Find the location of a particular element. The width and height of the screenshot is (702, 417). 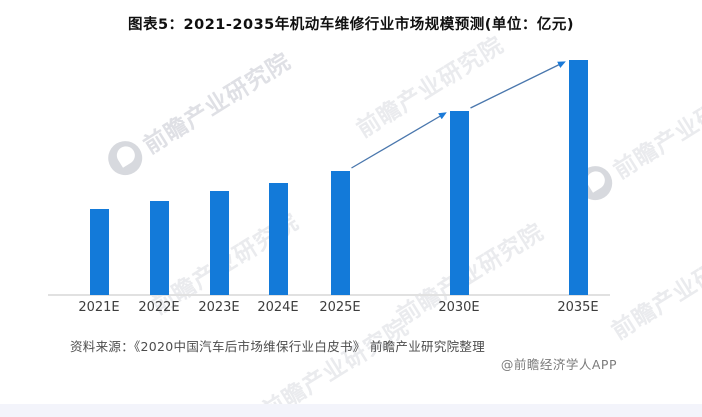

chart-title: 图表5：2021-2035年机动车维修行业市场规模预测(单位：亿元) is located at coordinates (351, 25).